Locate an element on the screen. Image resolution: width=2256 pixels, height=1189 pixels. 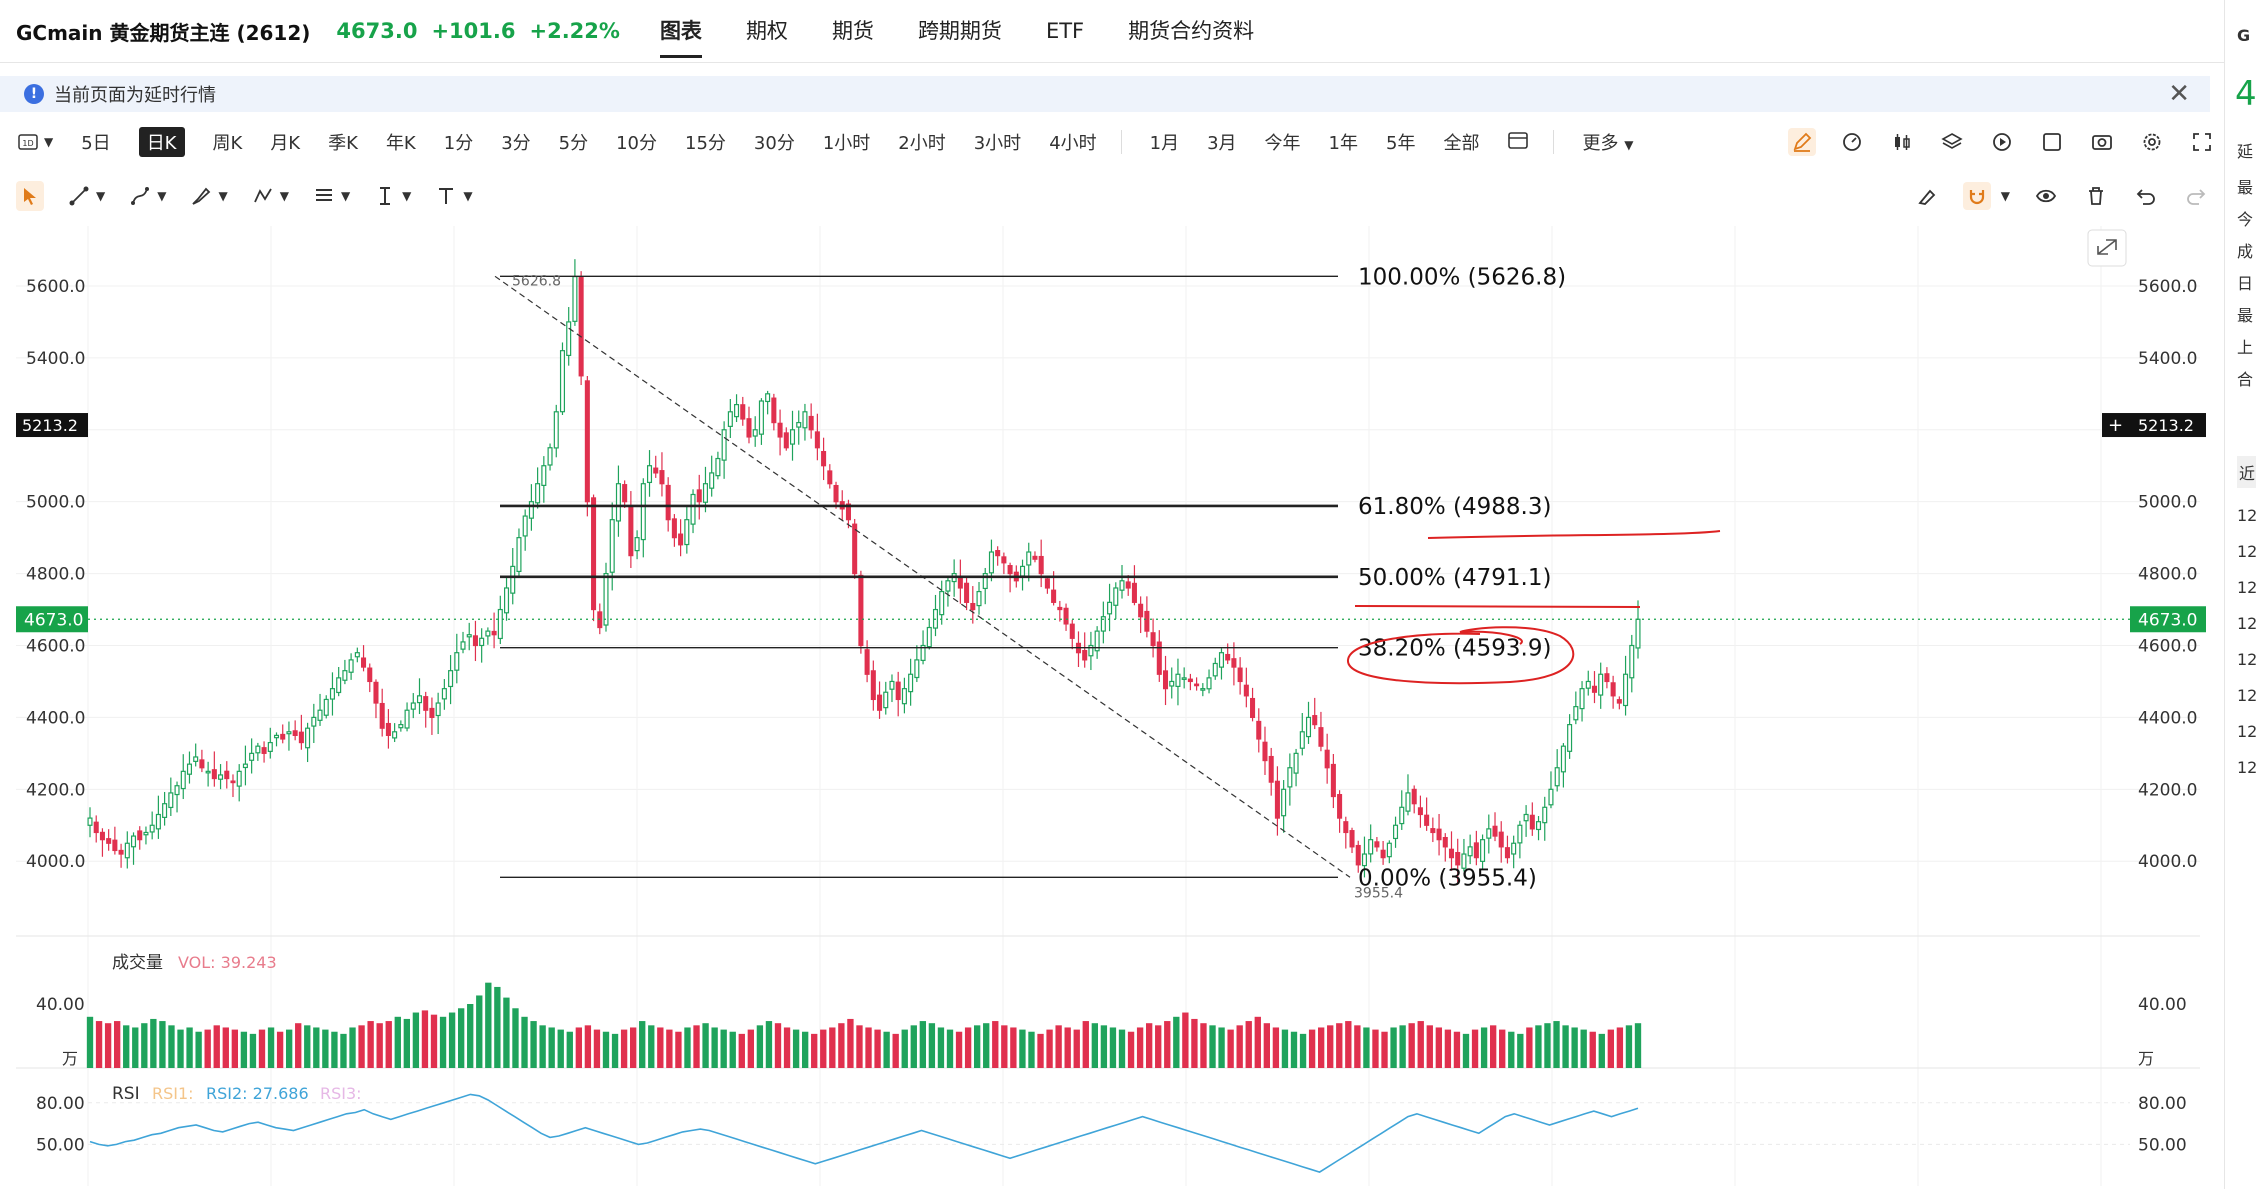
date-range-icon is located at coordinates (1518, 142).